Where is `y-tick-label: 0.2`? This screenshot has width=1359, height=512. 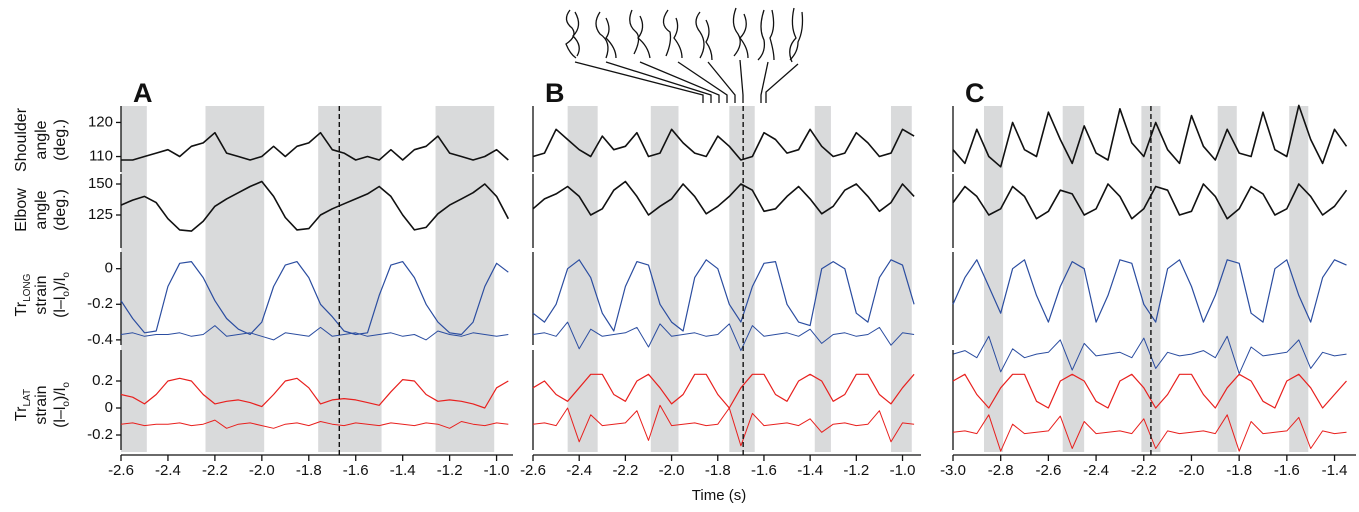
y-tick-label: 0.2 is located at coordinates (102, 380).